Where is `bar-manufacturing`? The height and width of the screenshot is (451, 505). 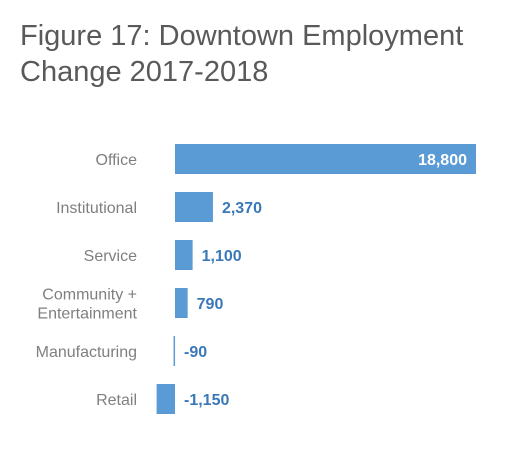
bar-manufacturing is located at coordinates (174, 351).